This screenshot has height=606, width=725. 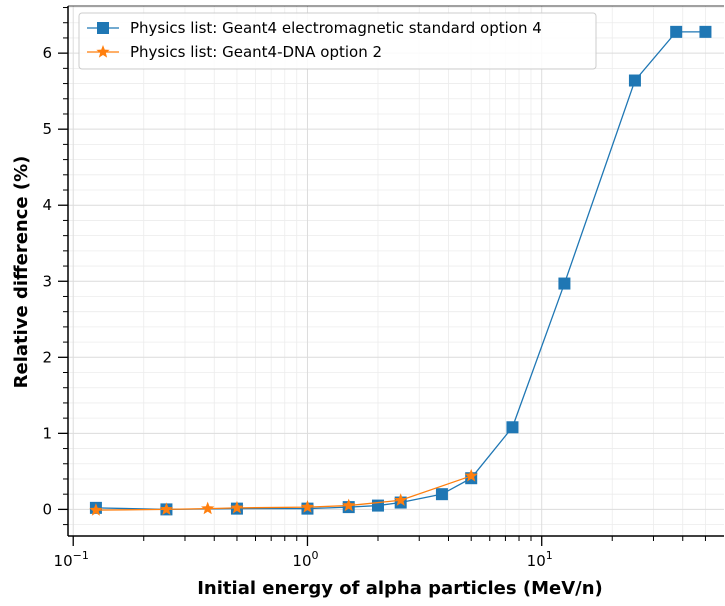 What do you see at coordinates (305, 559) in the screenshot?
I see `x-tick-label: 10⁰` at bounding box center [305, 559].